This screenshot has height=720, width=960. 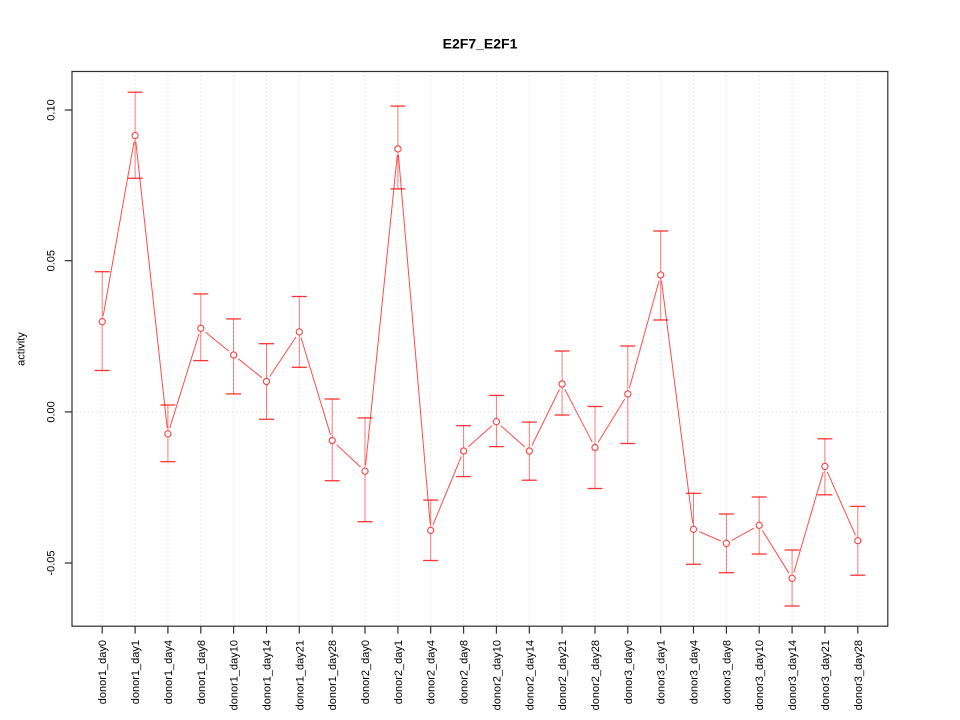 I want to click on svg-text: donor2_day21, so click(x=563, y=675).